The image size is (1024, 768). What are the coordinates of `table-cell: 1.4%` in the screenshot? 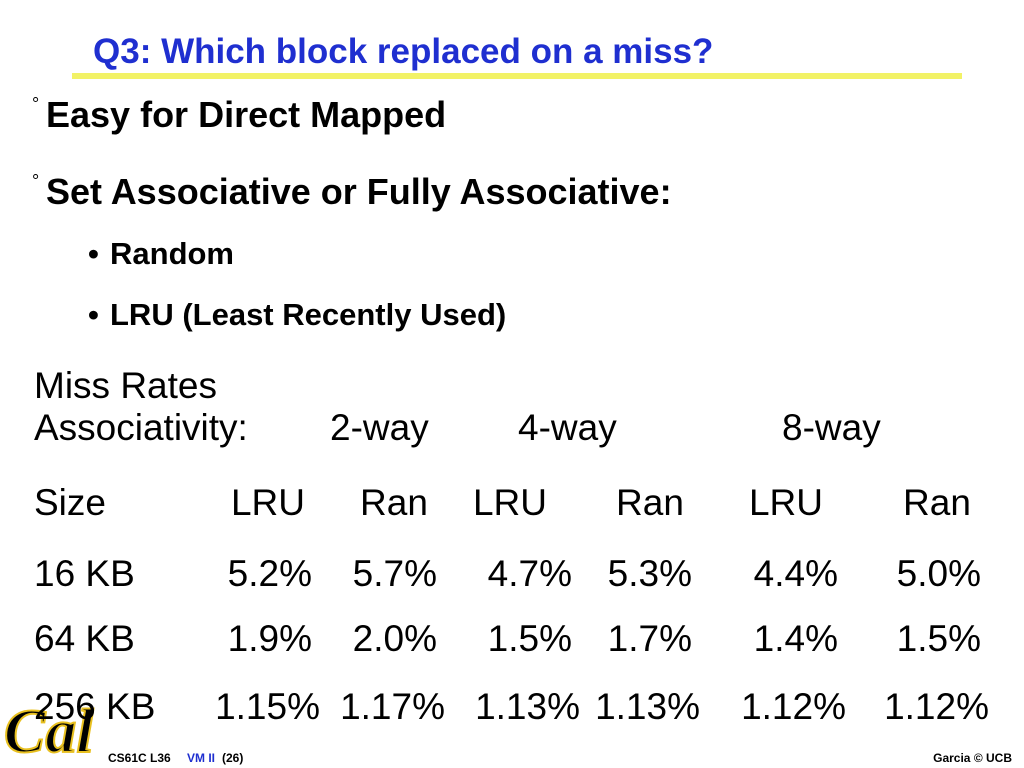 It's located at (796, 638).